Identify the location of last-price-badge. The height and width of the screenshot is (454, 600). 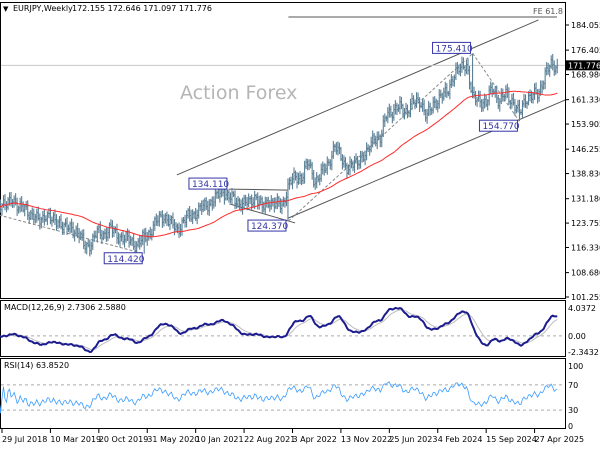
(583, 65).